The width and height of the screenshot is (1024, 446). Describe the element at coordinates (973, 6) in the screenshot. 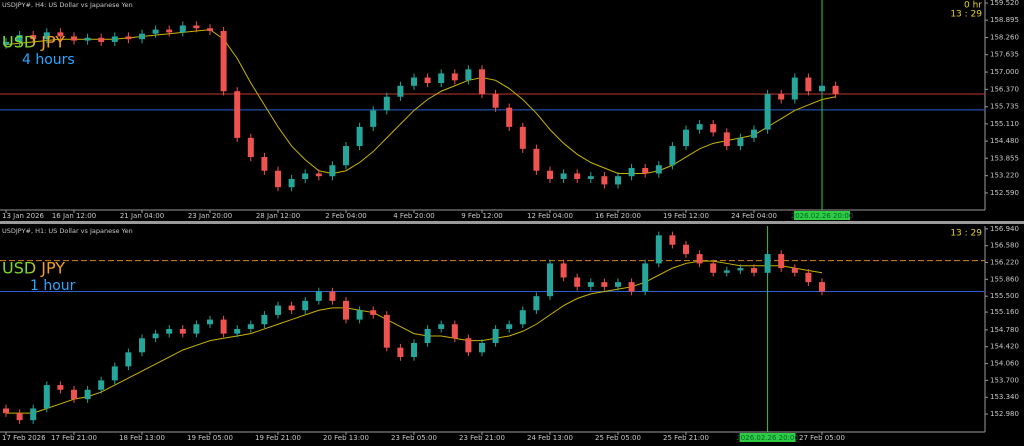

I see `timer-label: 0 hr` at that location.